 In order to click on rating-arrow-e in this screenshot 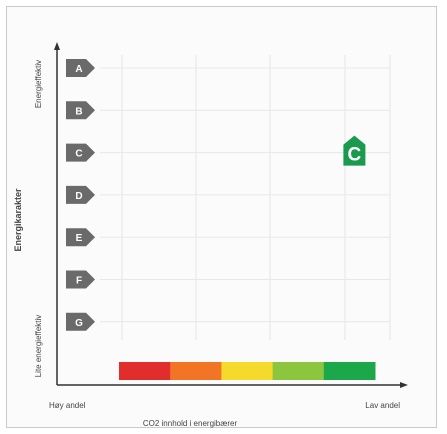, I will do `click(80, 237)`.